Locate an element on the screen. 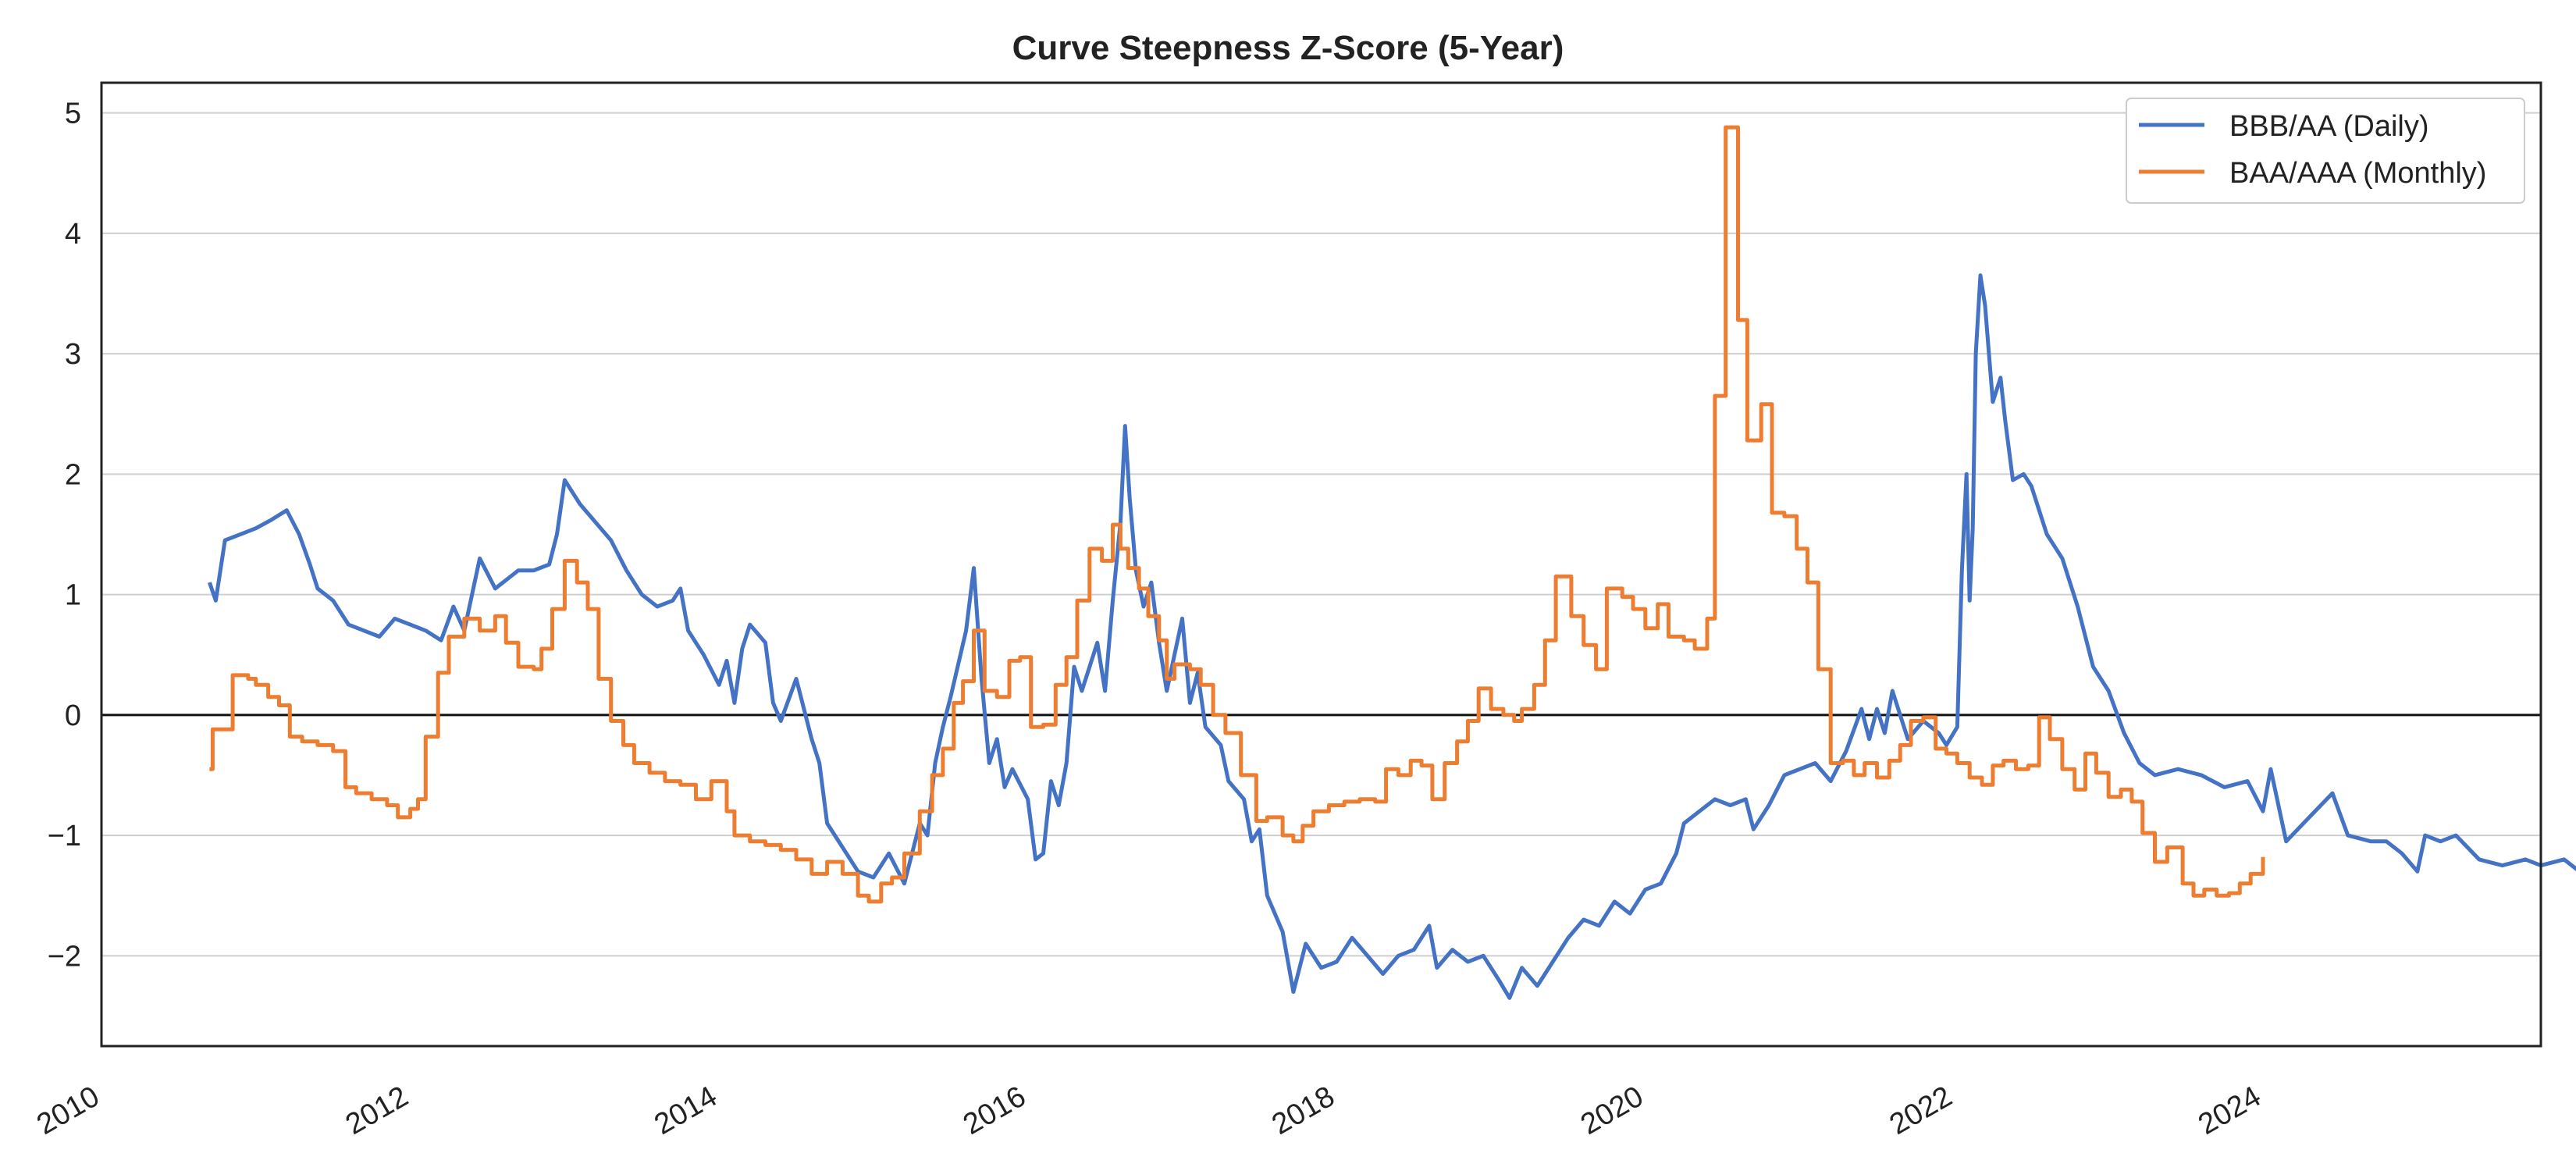  legend: BBB/AA (Daily) BAA/AAA (Monthly) is located at coordinates (2325, 151).